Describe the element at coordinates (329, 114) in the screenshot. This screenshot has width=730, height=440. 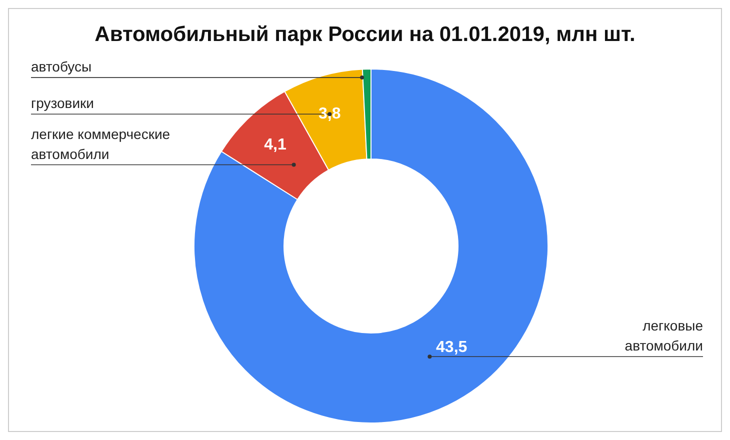
I see `data-label: 3,8` at that location.